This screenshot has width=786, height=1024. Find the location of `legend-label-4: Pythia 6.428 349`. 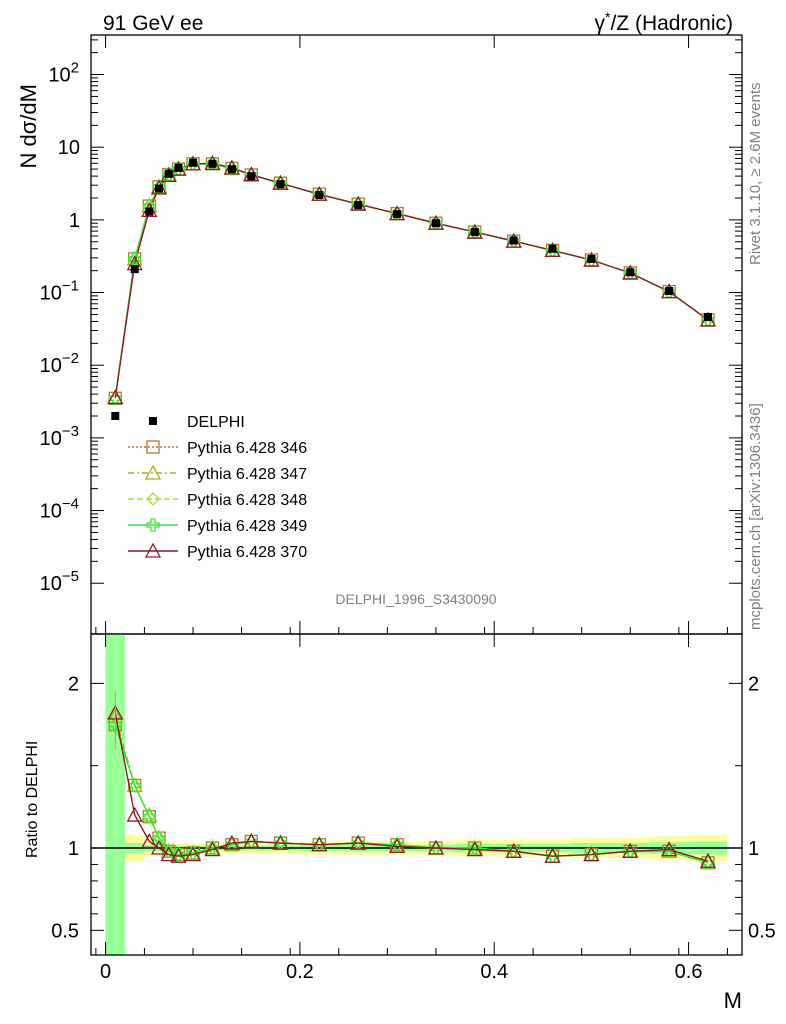

legend-label-4: Pythia 6.428 349 is located at coordinates (247, 526).